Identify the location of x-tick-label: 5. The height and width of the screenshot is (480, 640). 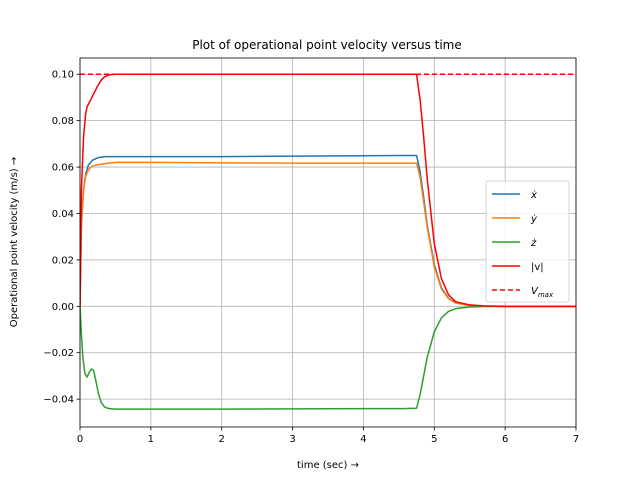
(434, 439).